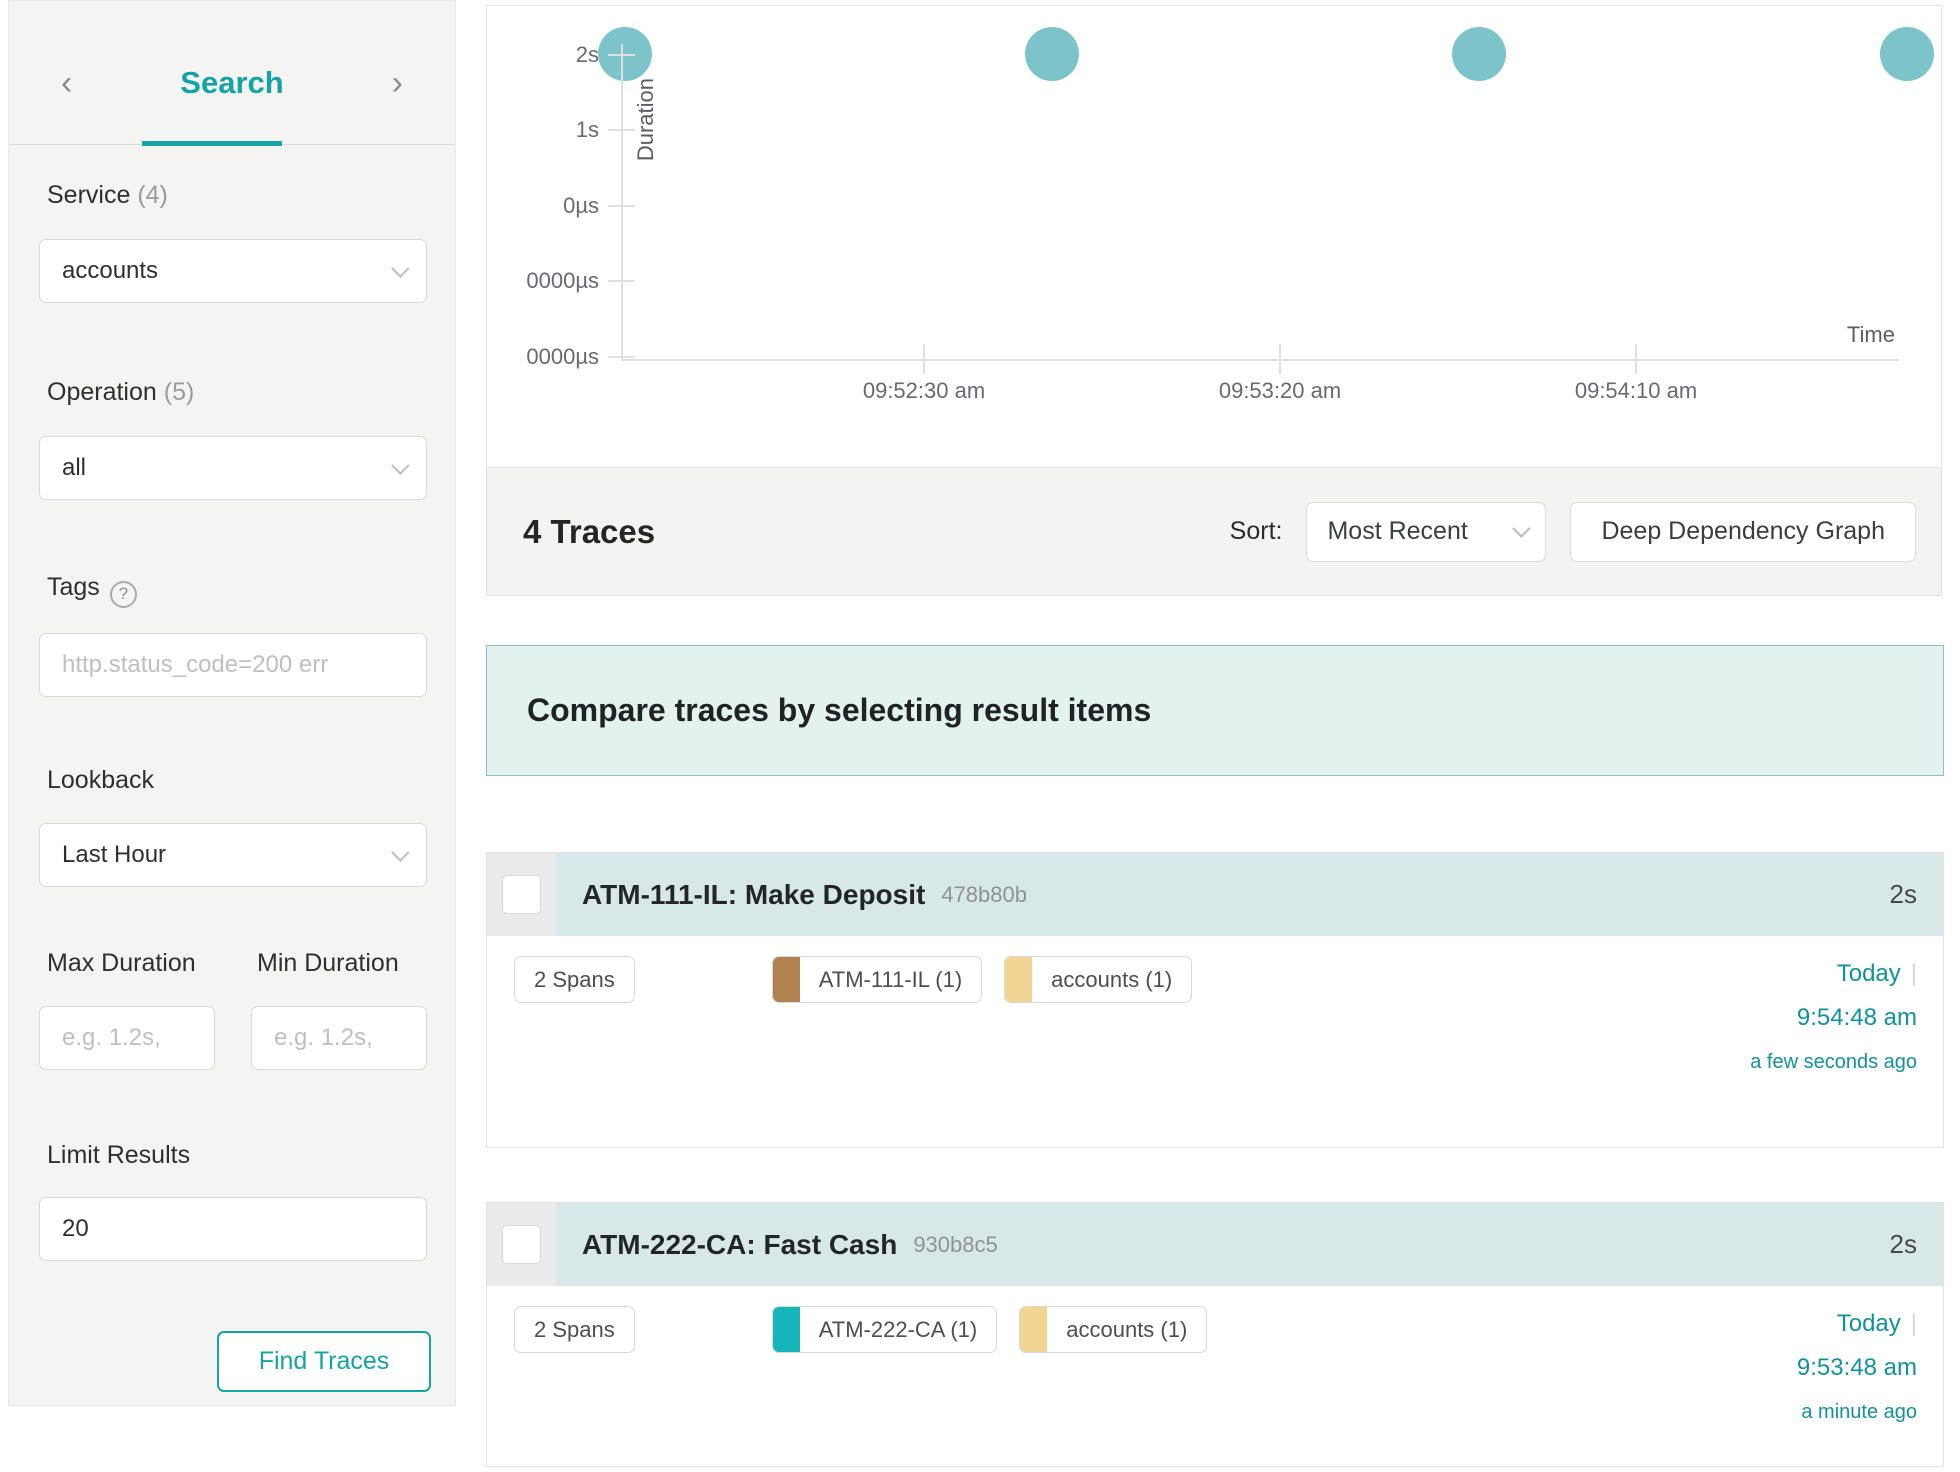 Image resolution: width=1960 pixels, height=1472 pixels. What do you see at coordinates (233, 271) in the screenshot?
I see `service-select: accounts` at bounding box center [233, 271].